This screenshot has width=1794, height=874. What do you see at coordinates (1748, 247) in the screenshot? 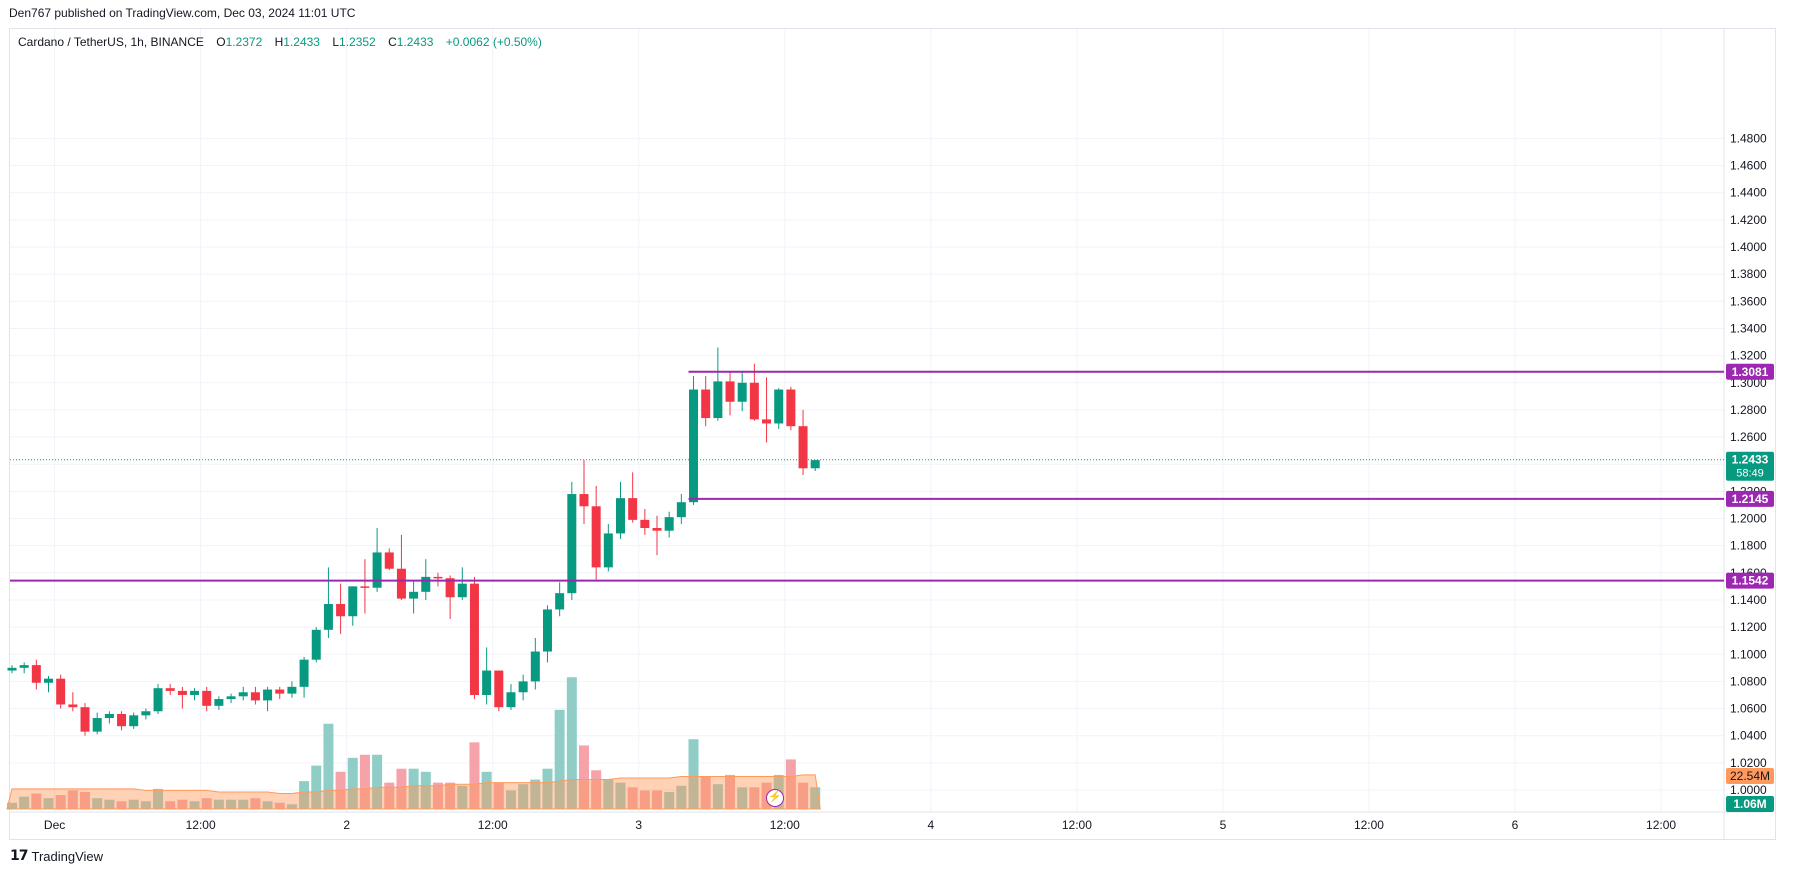
I see `price-tick-label: 1.4000` at bounding box center [1748, 247].